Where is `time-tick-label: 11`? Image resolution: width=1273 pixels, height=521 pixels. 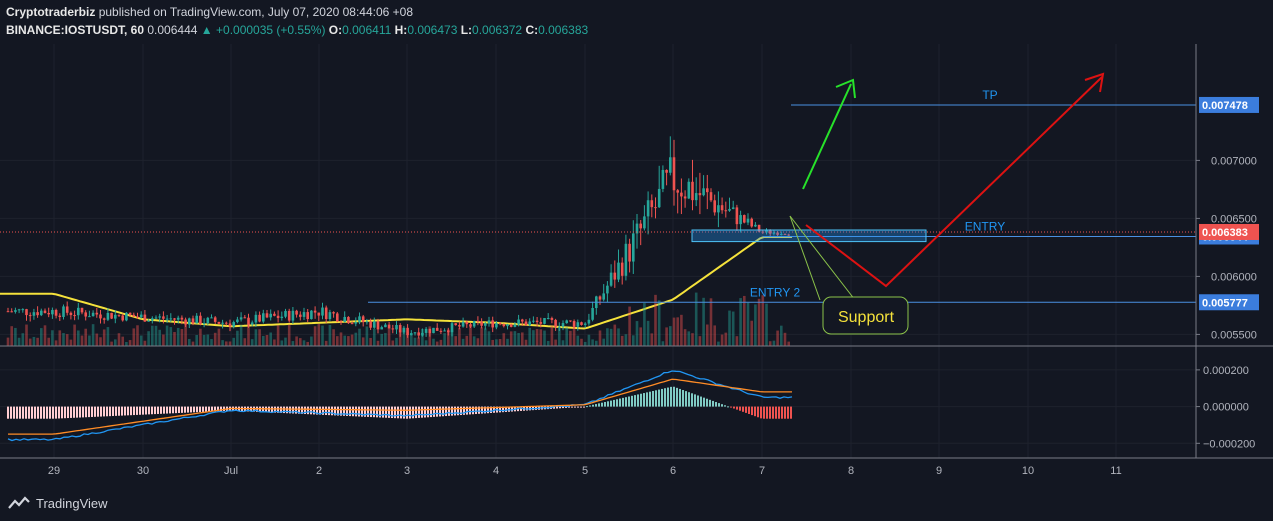
time-tick-label: 11 is located at coordinates (1115, 471).